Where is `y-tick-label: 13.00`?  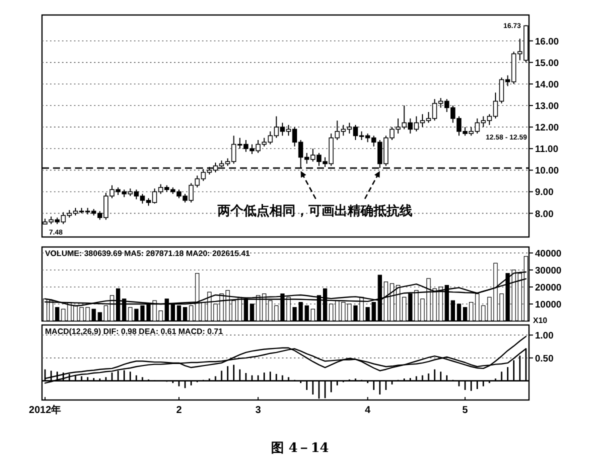
y-tick-label: 13.00 is located at coordinates (547, 106).